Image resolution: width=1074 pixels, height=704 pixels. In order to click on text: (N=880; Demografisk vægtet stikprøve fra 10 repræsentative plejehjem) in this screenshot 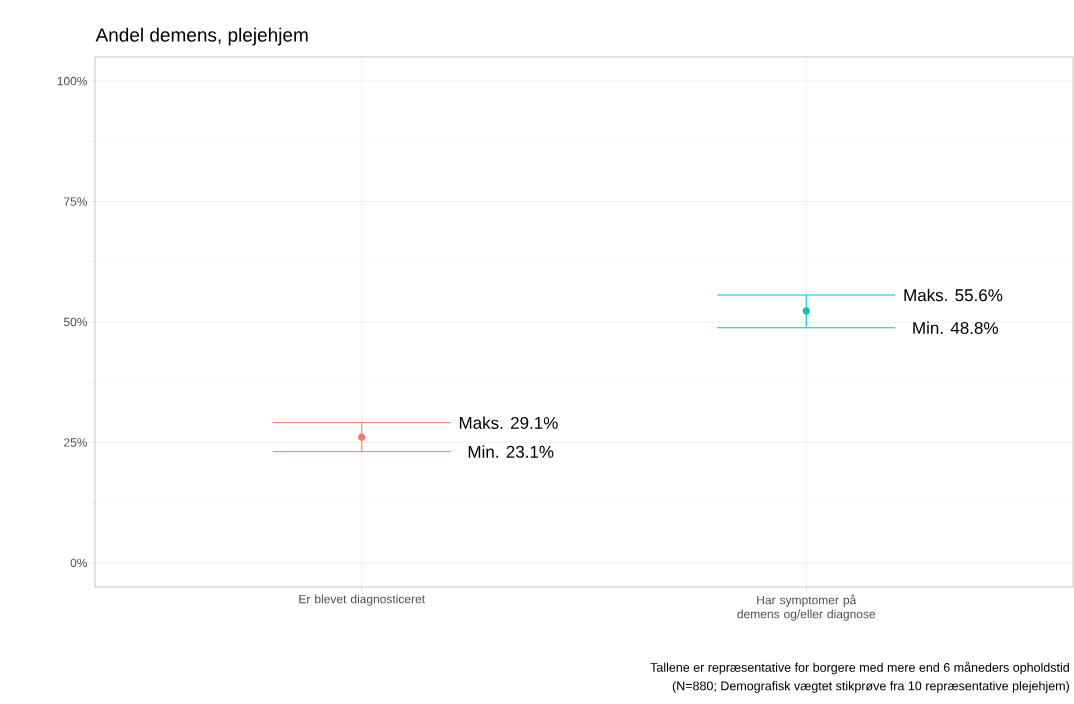, I will do `click(870, 687)`.